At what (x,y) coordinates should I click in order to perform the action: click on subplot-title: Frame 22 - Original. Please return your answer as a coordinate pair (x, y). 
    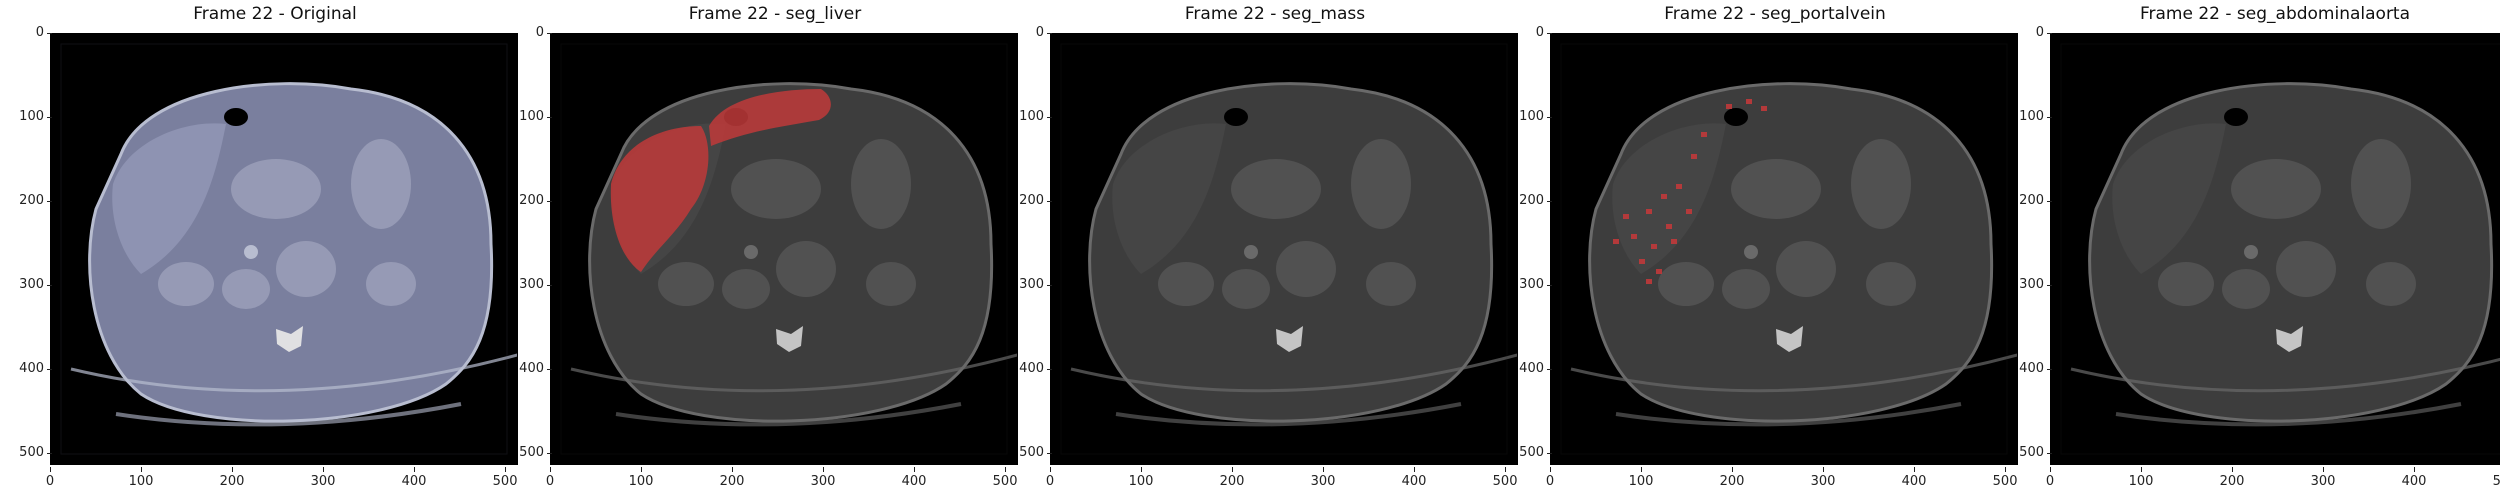
    Looking at the image, I should click on (275, 14).